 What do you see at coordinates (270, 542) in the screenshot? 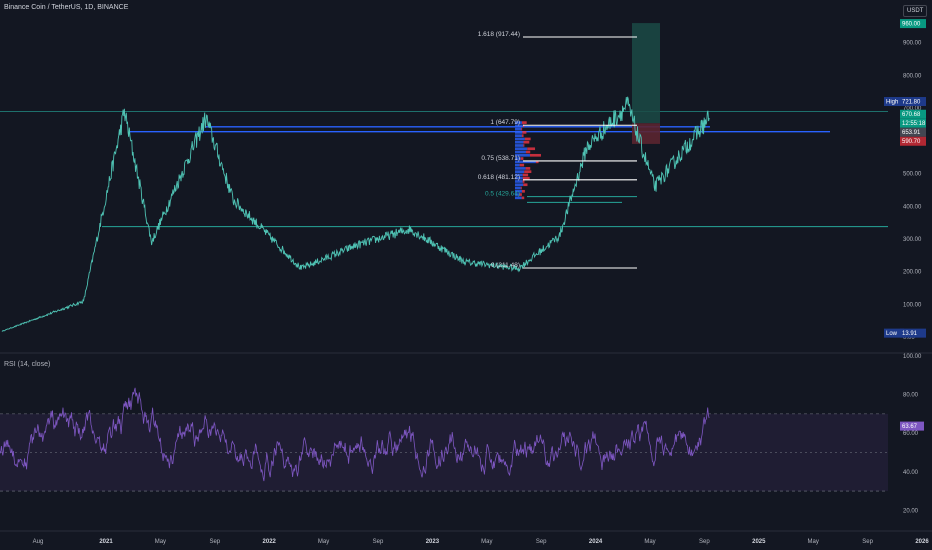
I see `time-axis-tick: 2022` at bounding box center [270, 542].